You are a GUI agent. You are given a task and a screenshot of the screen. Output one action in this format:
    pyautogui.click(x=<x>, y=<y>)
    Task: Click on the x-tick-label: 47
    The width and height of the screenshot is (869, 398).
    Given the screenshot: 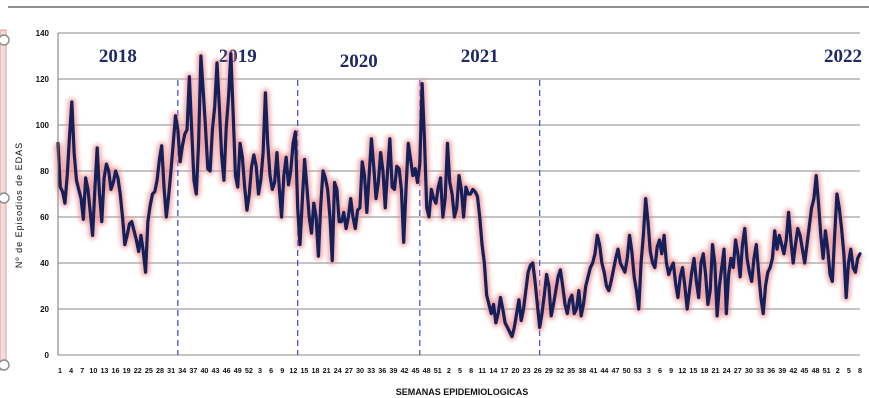 What is the action you would take?
    pyautogui.click(x=616, y=370)
    